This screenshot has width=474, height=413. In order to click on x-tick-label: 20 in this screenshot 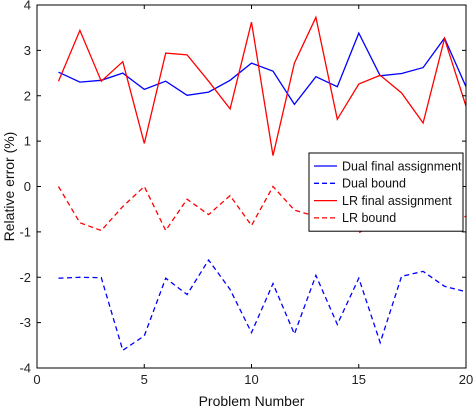, I will do `click(466, 379)`.